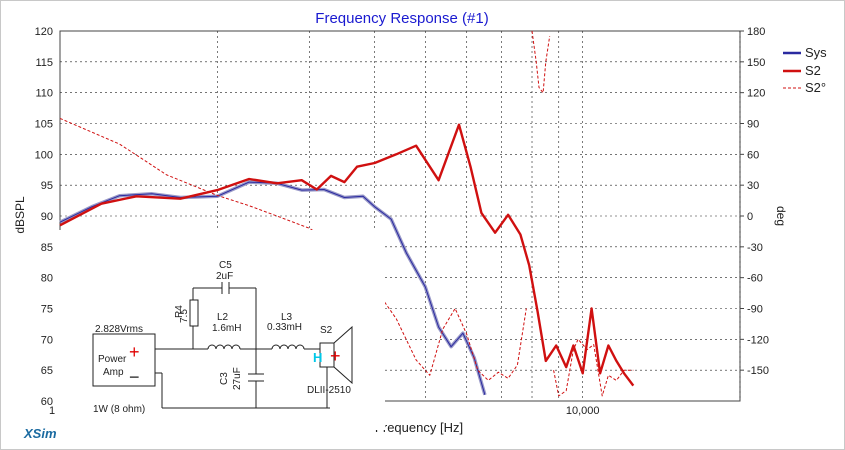 Image resolution: width=845 pixels, height=450 pixels. Describe the element at coordinates (20, 215) in the screenshot. I see `y-axis-label: dBSPL` at that location.